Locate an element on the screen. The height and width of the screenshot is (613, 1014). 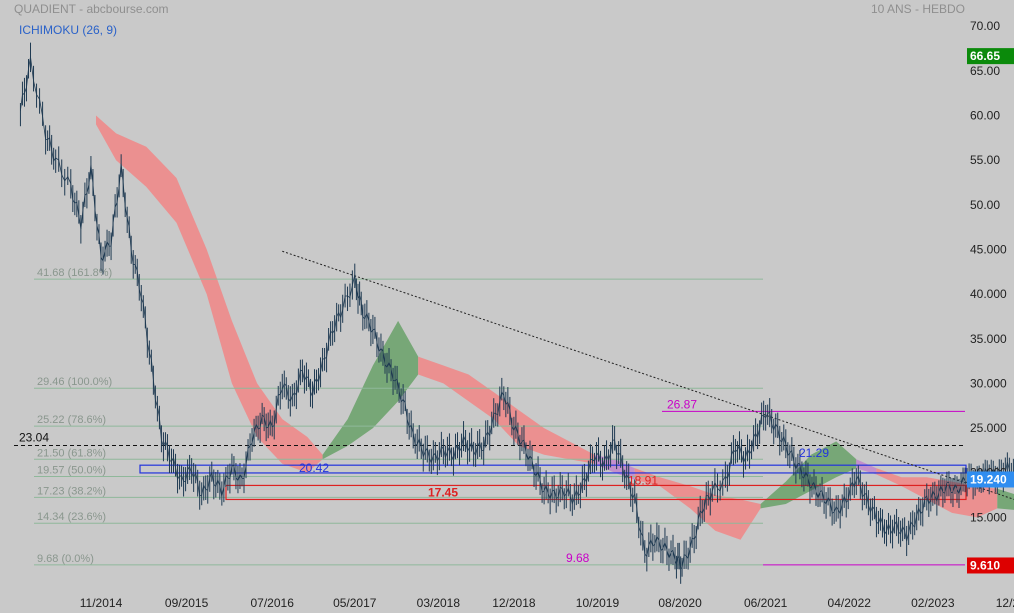
fib-level-label: 19.57 (50.0%) is located at coordinates (71, 471).